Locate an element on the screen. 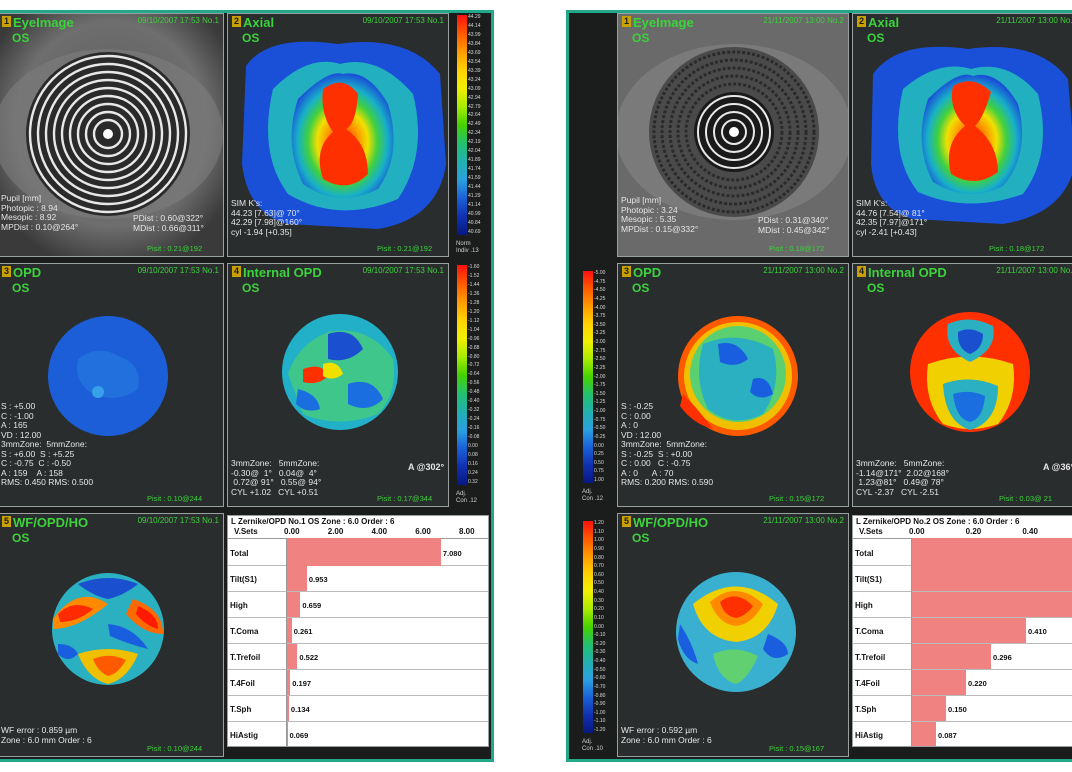 The width and height of the screenshot is (1072, 772). scale-tick: -0.56 is located at coordinates (474, 383).